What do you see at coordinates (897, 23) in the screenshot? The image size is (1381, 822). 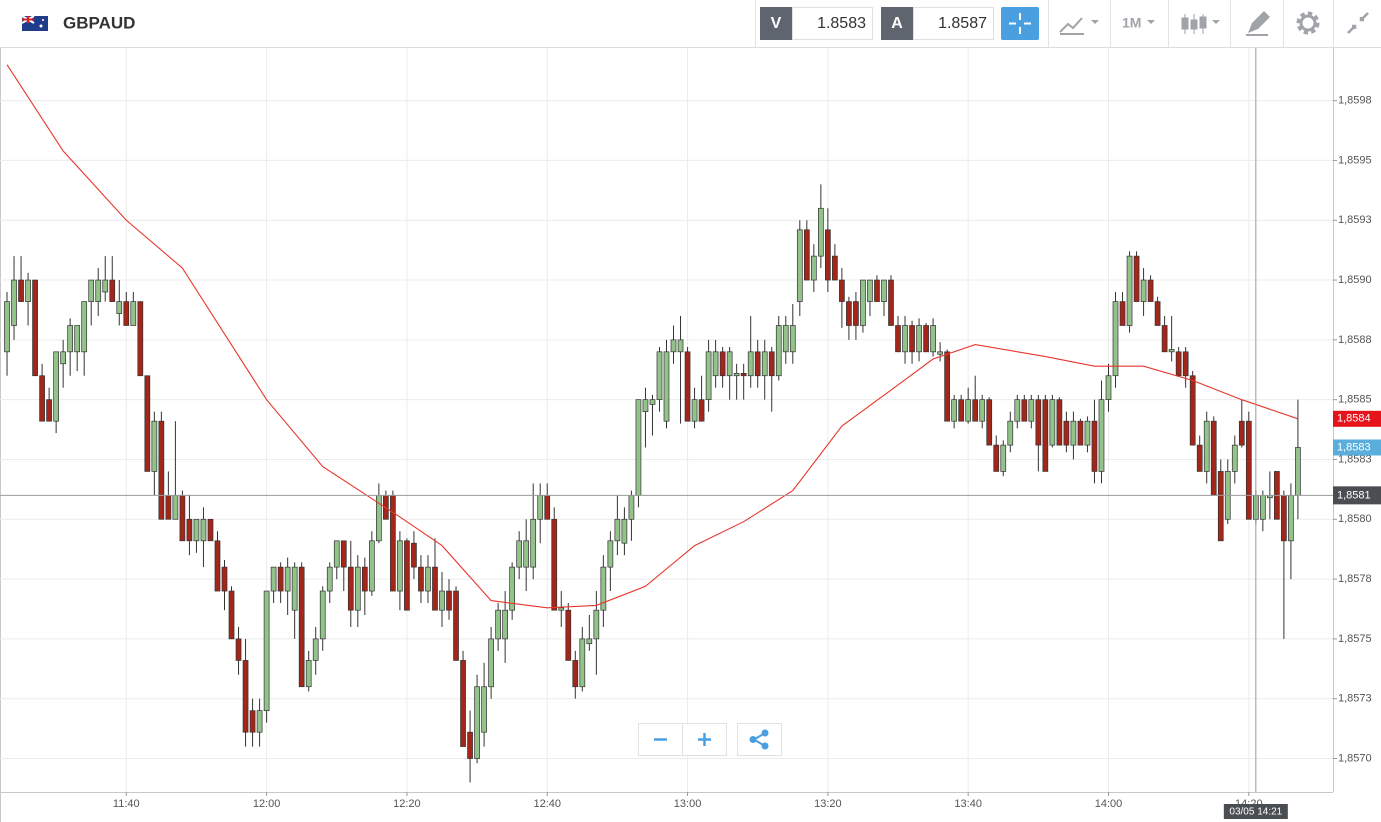 I see `ask-label: A` at bounding box center [897, 23].